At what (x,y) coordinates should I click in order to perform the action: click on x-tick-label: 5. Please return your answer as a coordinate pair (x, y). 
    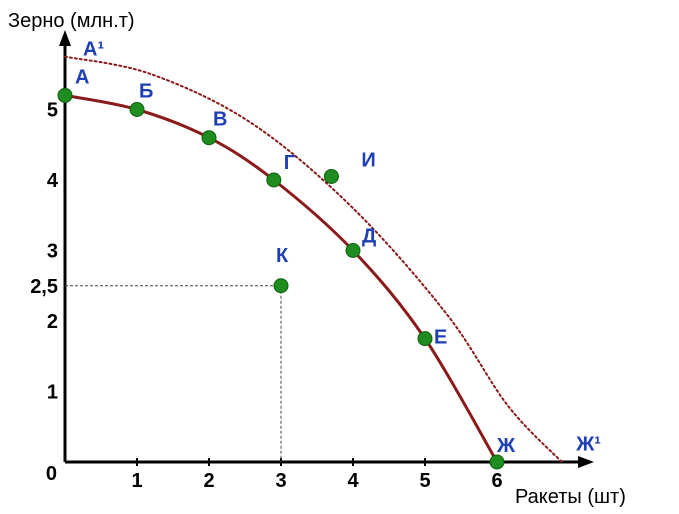
    Looking at the image, I should click on (424, 481).